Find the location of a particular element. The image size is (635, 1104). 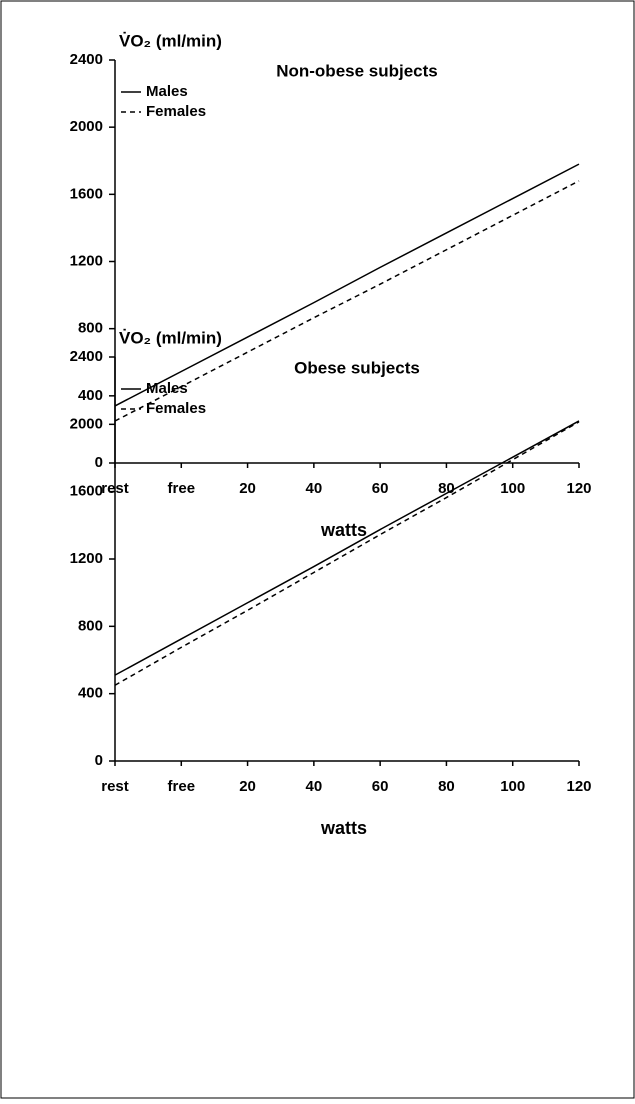

chart-title: Non-obese subjects is located at coordinates (357, 70).